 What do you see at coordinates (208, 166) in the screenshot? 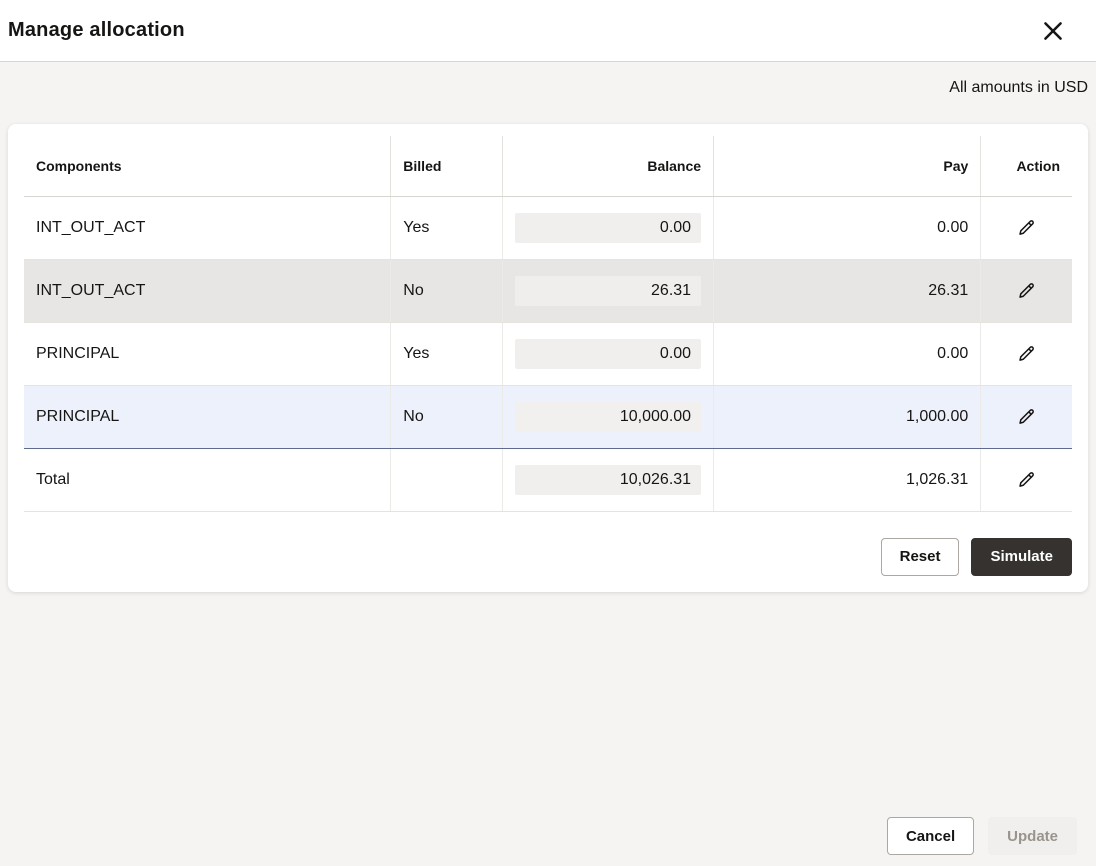
I see `column-header-components: Components` at bounding box center [208, 166].